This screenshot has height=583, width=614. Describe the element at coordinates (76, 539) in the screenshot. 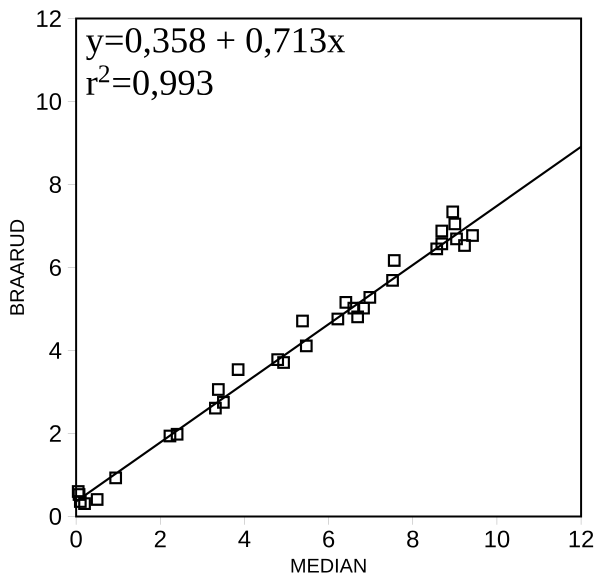

I see `x-tick-label: 0` at that location.